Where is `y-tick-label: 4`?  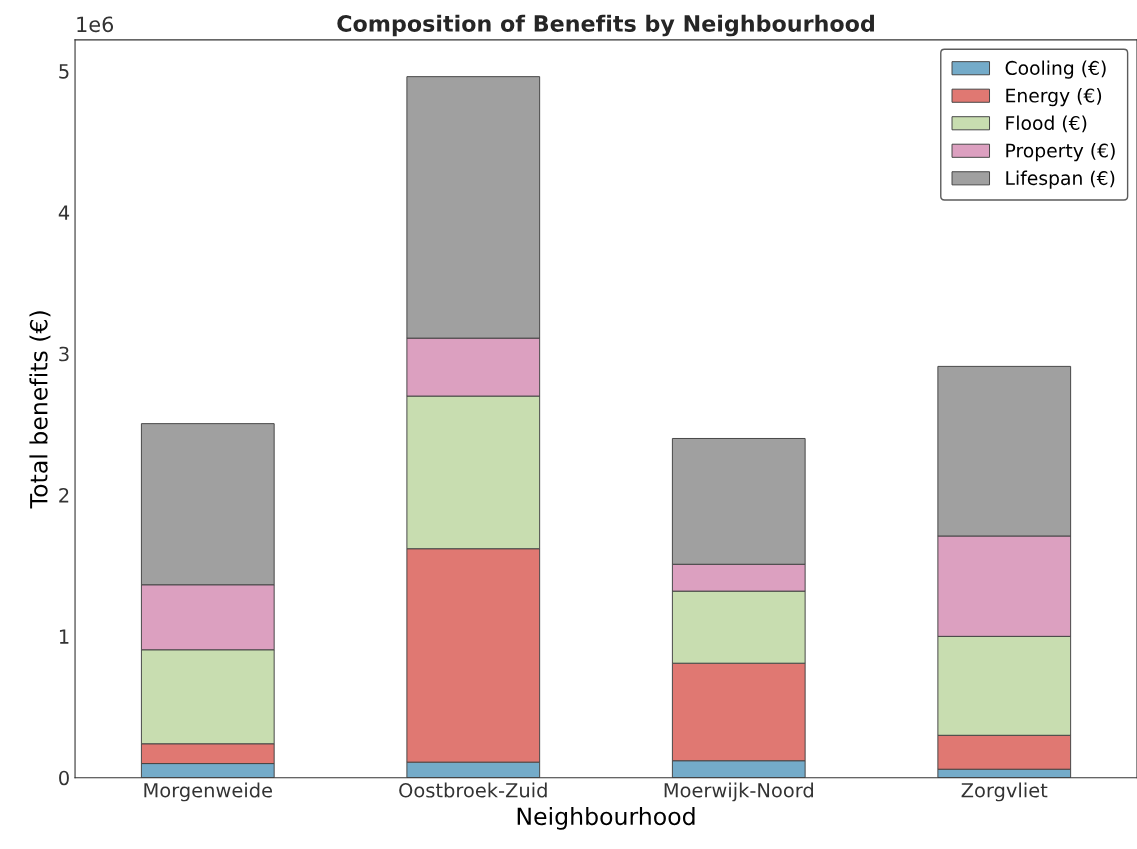
y-tick-label: 4 is located at coordinates (64, 212).